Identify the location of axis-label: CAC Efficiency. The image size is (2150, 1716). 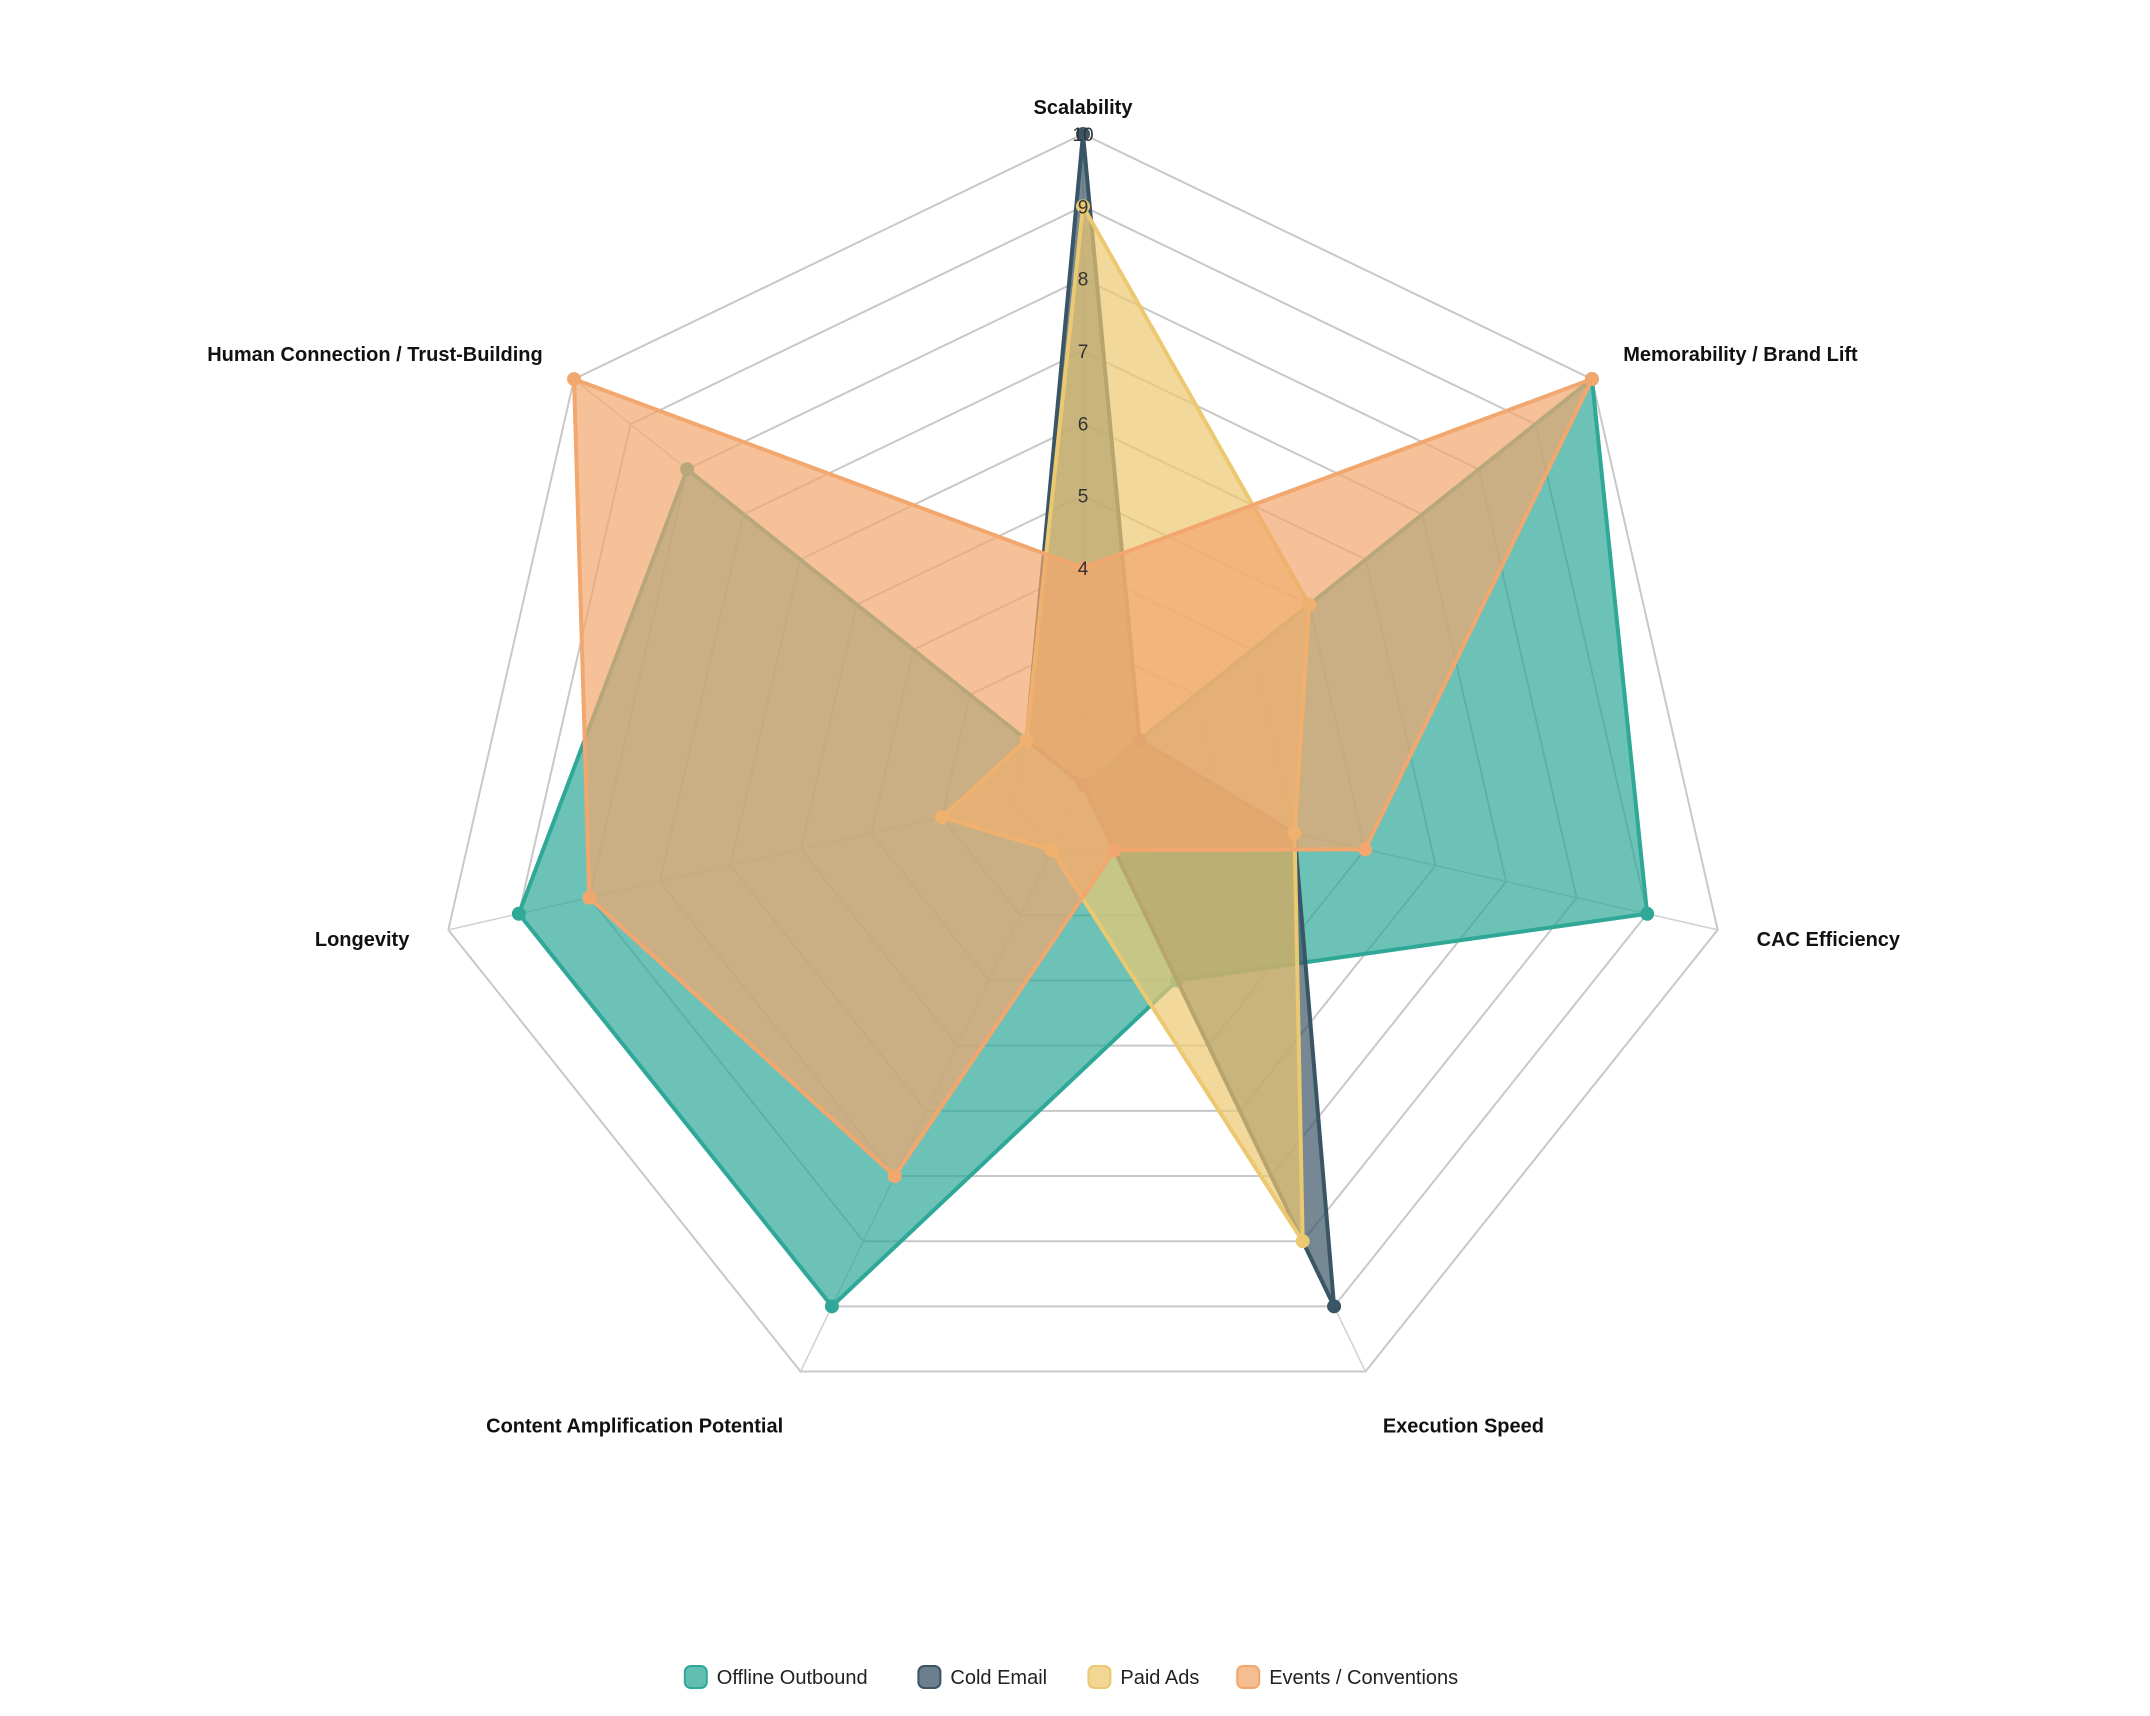
(1829, 940).